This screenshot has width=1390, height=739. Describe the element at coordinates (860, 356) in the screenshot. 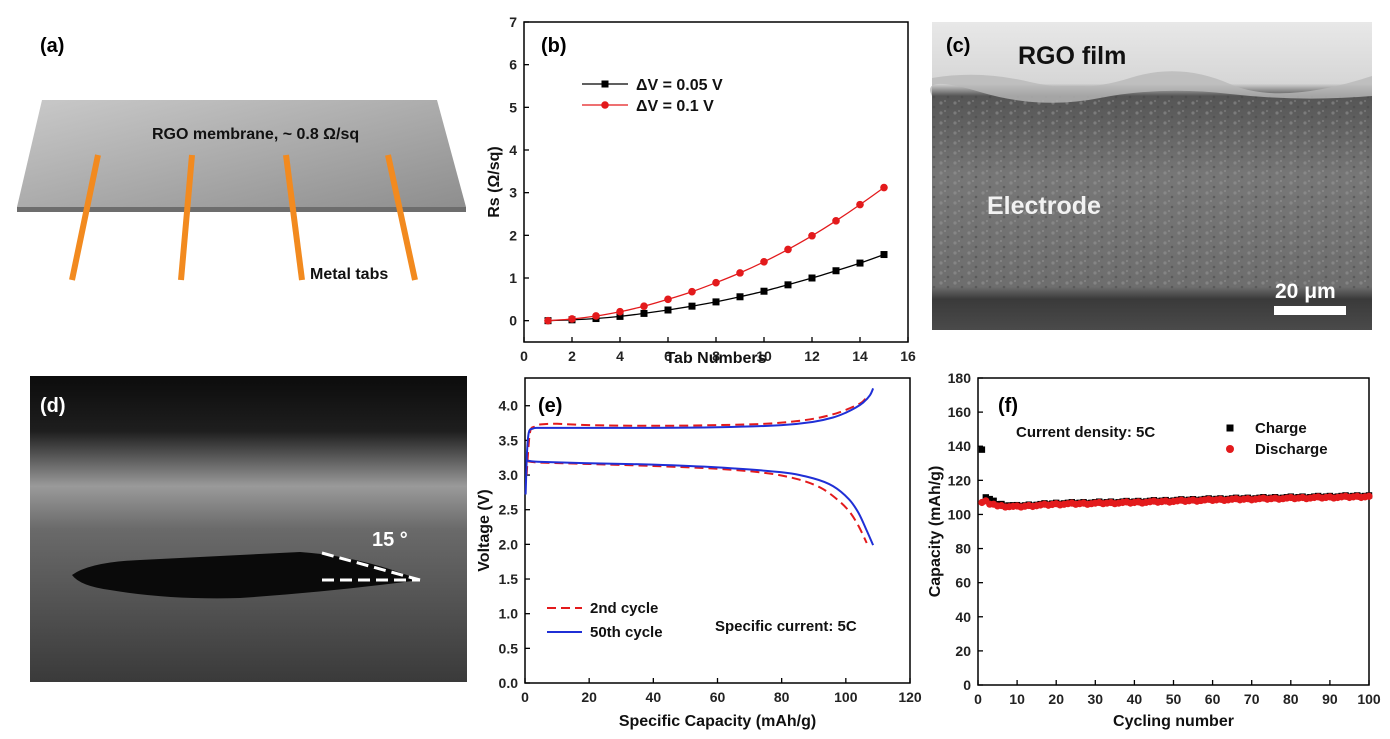

I see `x-tick-label: 14` at that location.